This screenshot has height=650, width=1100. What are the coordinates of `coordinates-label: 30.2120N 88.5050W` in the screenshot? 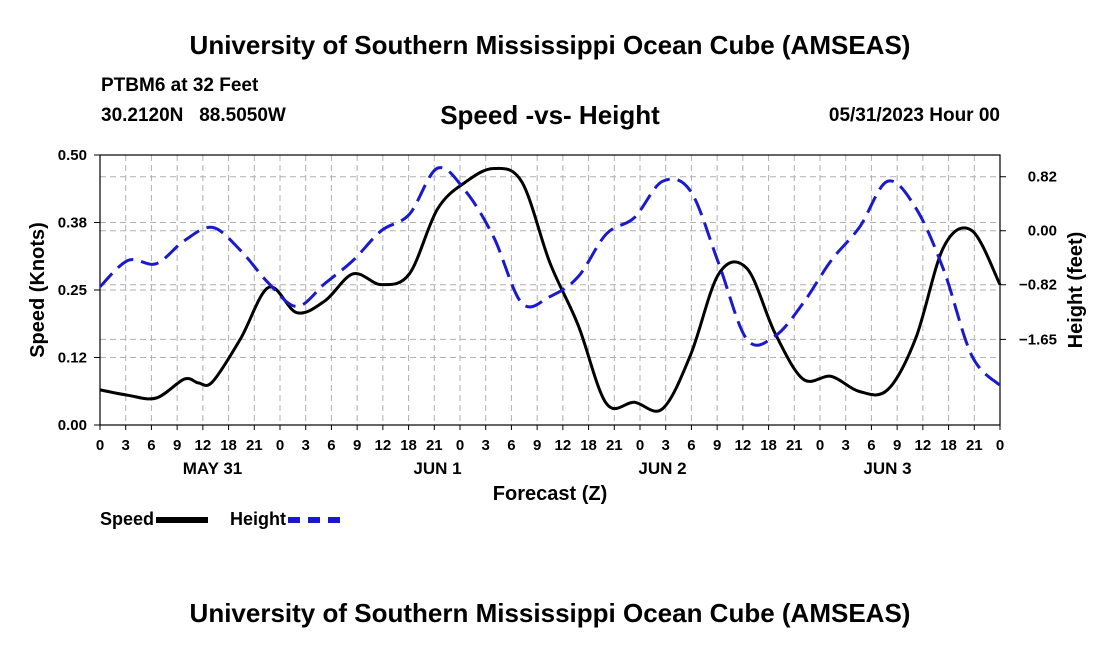 It's located at (193, 115).